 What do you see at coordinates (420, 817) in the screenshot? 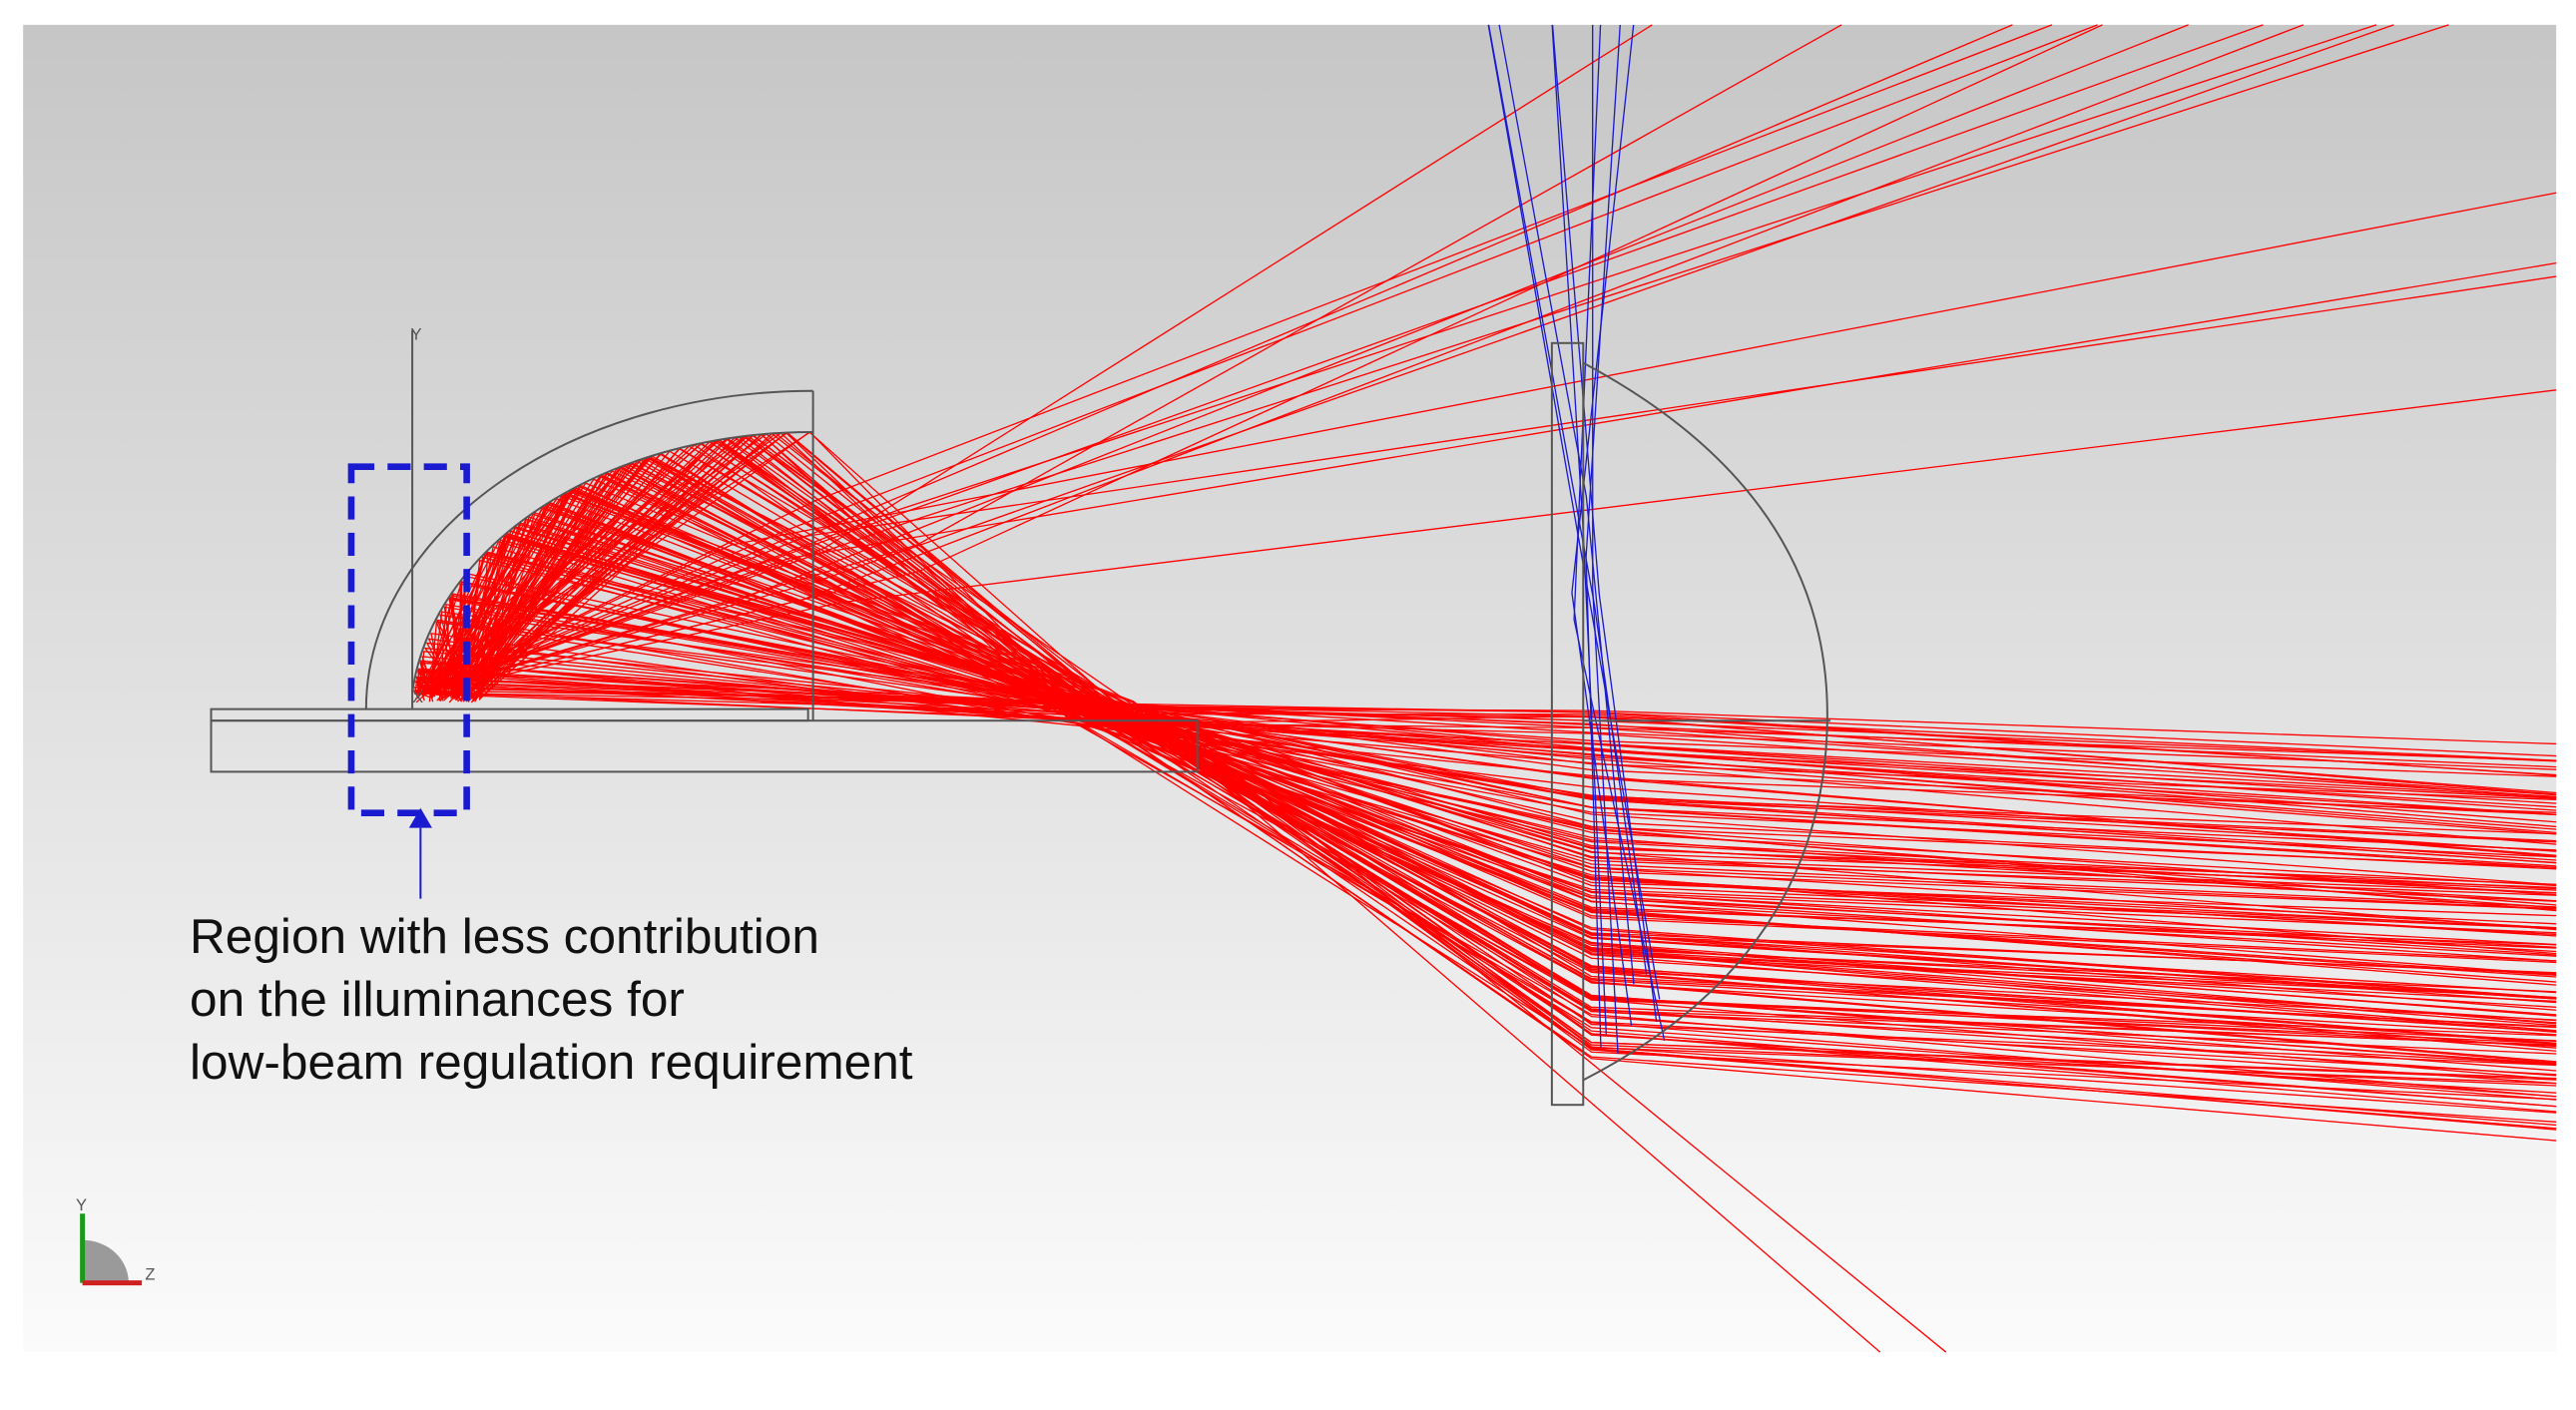
I see `pointer-arrow` at bounding box center [420, 817].